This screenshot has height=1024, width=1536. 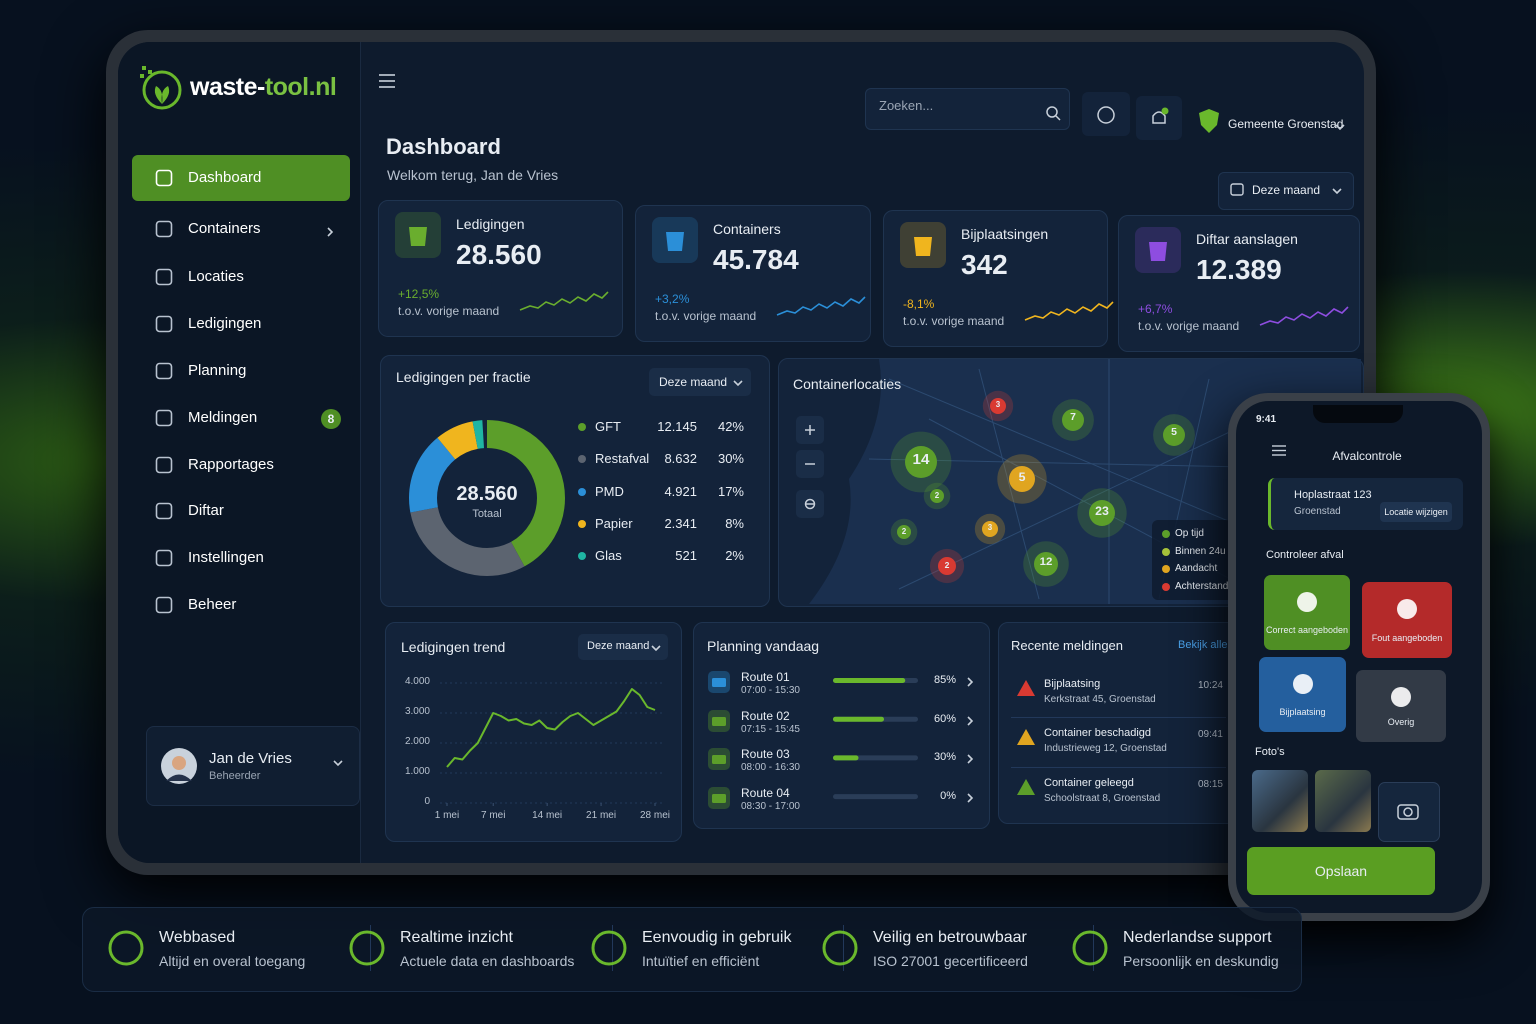 What do you see at coordinates (1401, 722) in the screenshot?
I see `option-label: Overig` at bounding box center [1401, 722].